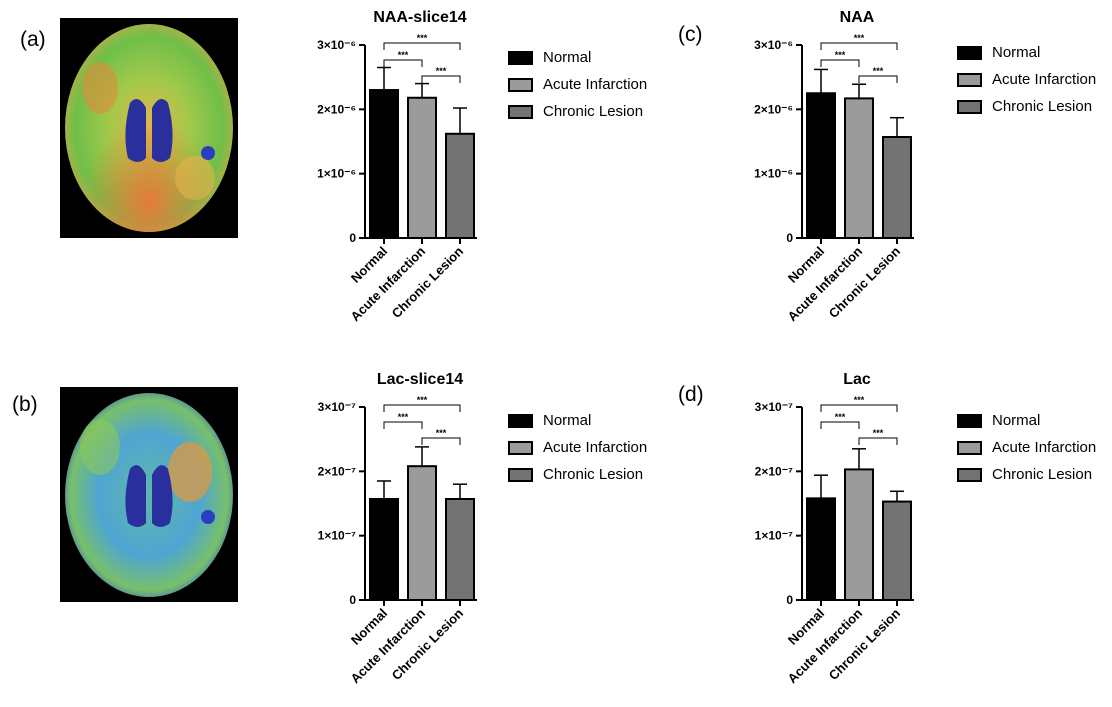 Image resolution: width=1112 pixels, height=707 pixels. Describe the element at coordinates (857, 17) in the screenshot. I see `chart-title: NAA` at that location.